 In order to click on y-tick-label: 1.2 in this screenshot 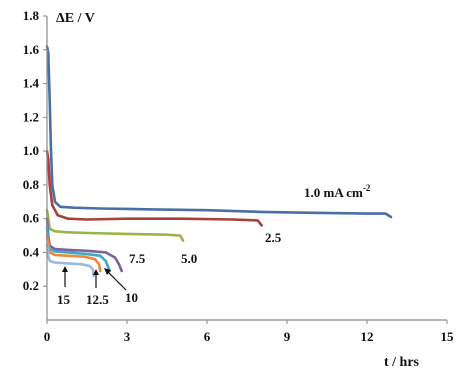, I will do `click(31, 116)`.